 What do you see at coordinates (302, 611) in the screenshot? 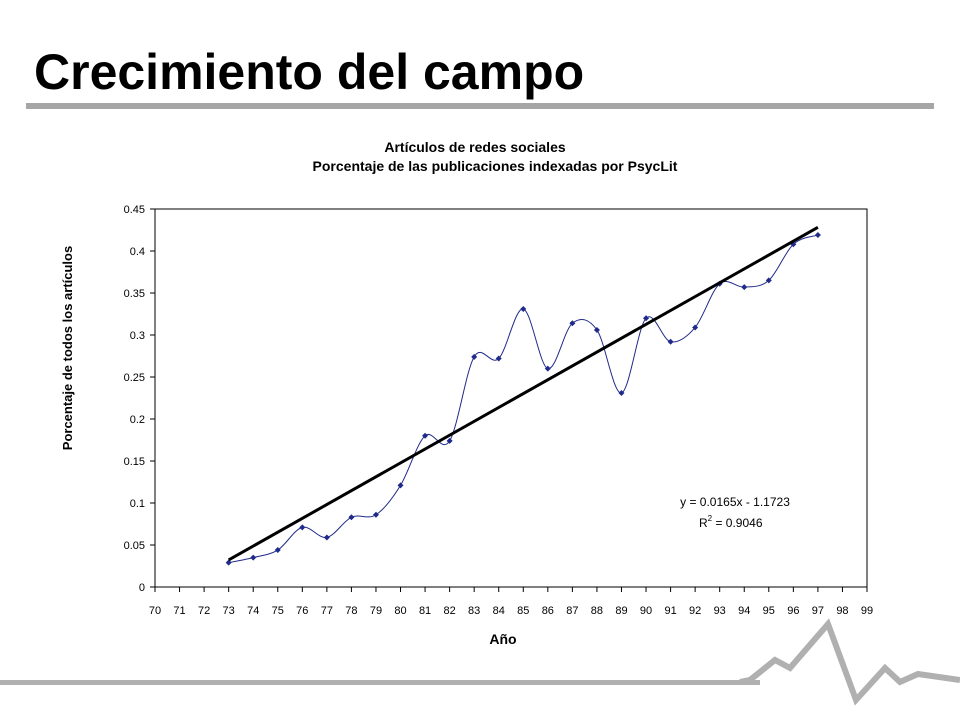
I see `x-tick-label: 76` at bounding box center [302, 611].